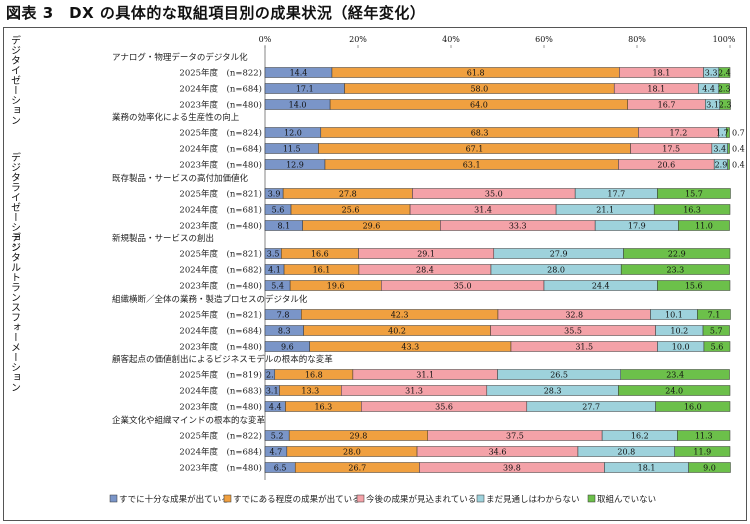 This screenshot has height=524, width=750. What do you see at coordinates (280, 468) in the screenshot?
I see `data-label: 6.5` at bounding box center [280, 468].